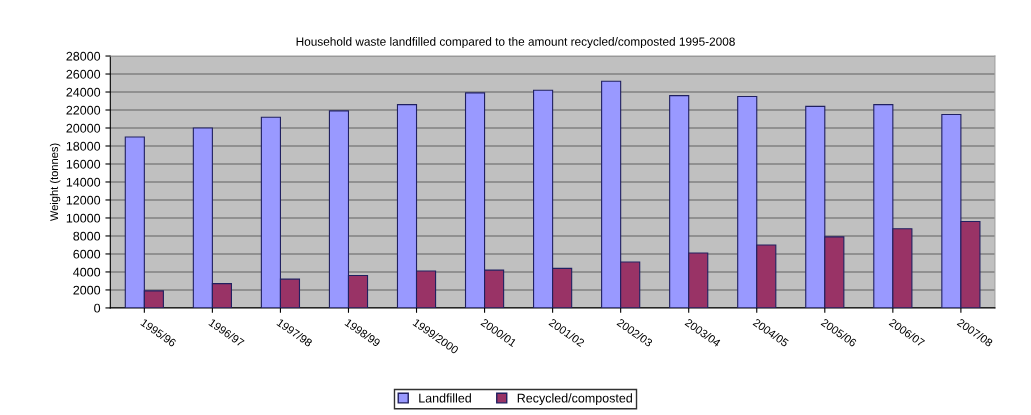 Image resolution: width=1031 pixels, height=415 pixels. I want to click on y-tick-label: 14000, so click(83, 182).